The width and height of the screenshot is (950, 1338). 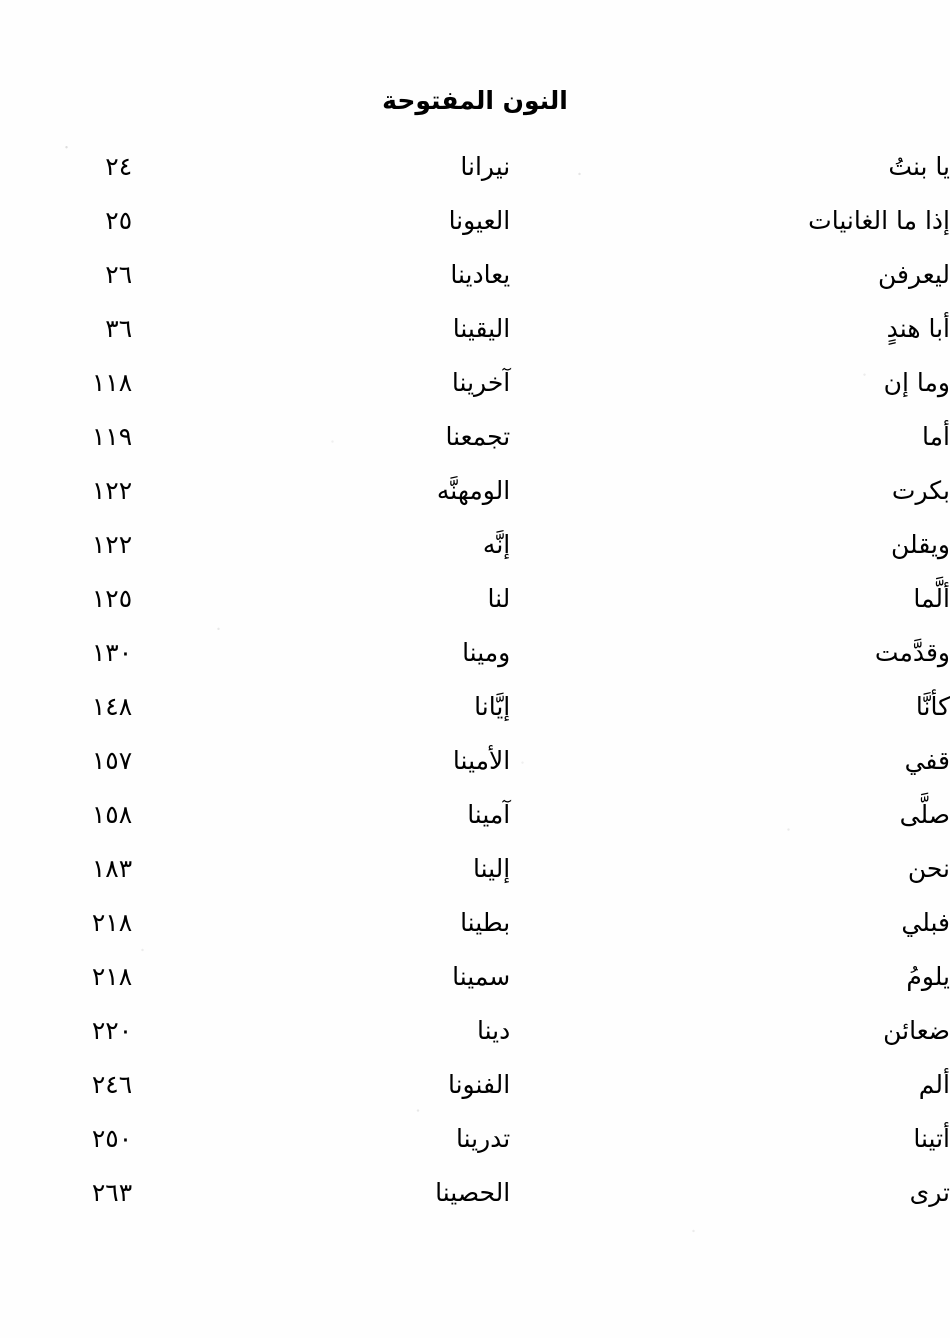 What do you see at coordinates (931, 598) in the screenshot?
I see `index-entry-text: ألَّما` at bounding box center [931, 598].